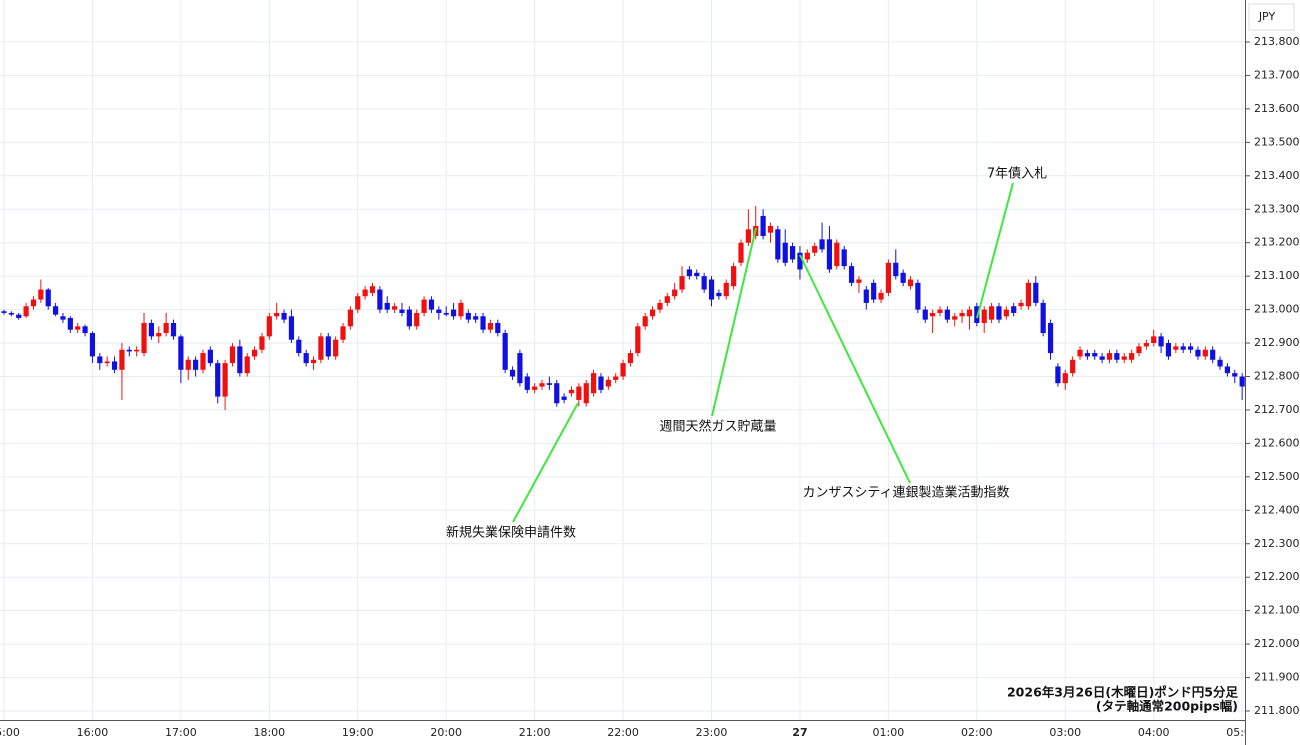 The width and height of the screenshot is (1300, 745). Describe the element at coordinates (1277, 442) in the screenshot. I see `y-tick-label: 212.600` at that location.